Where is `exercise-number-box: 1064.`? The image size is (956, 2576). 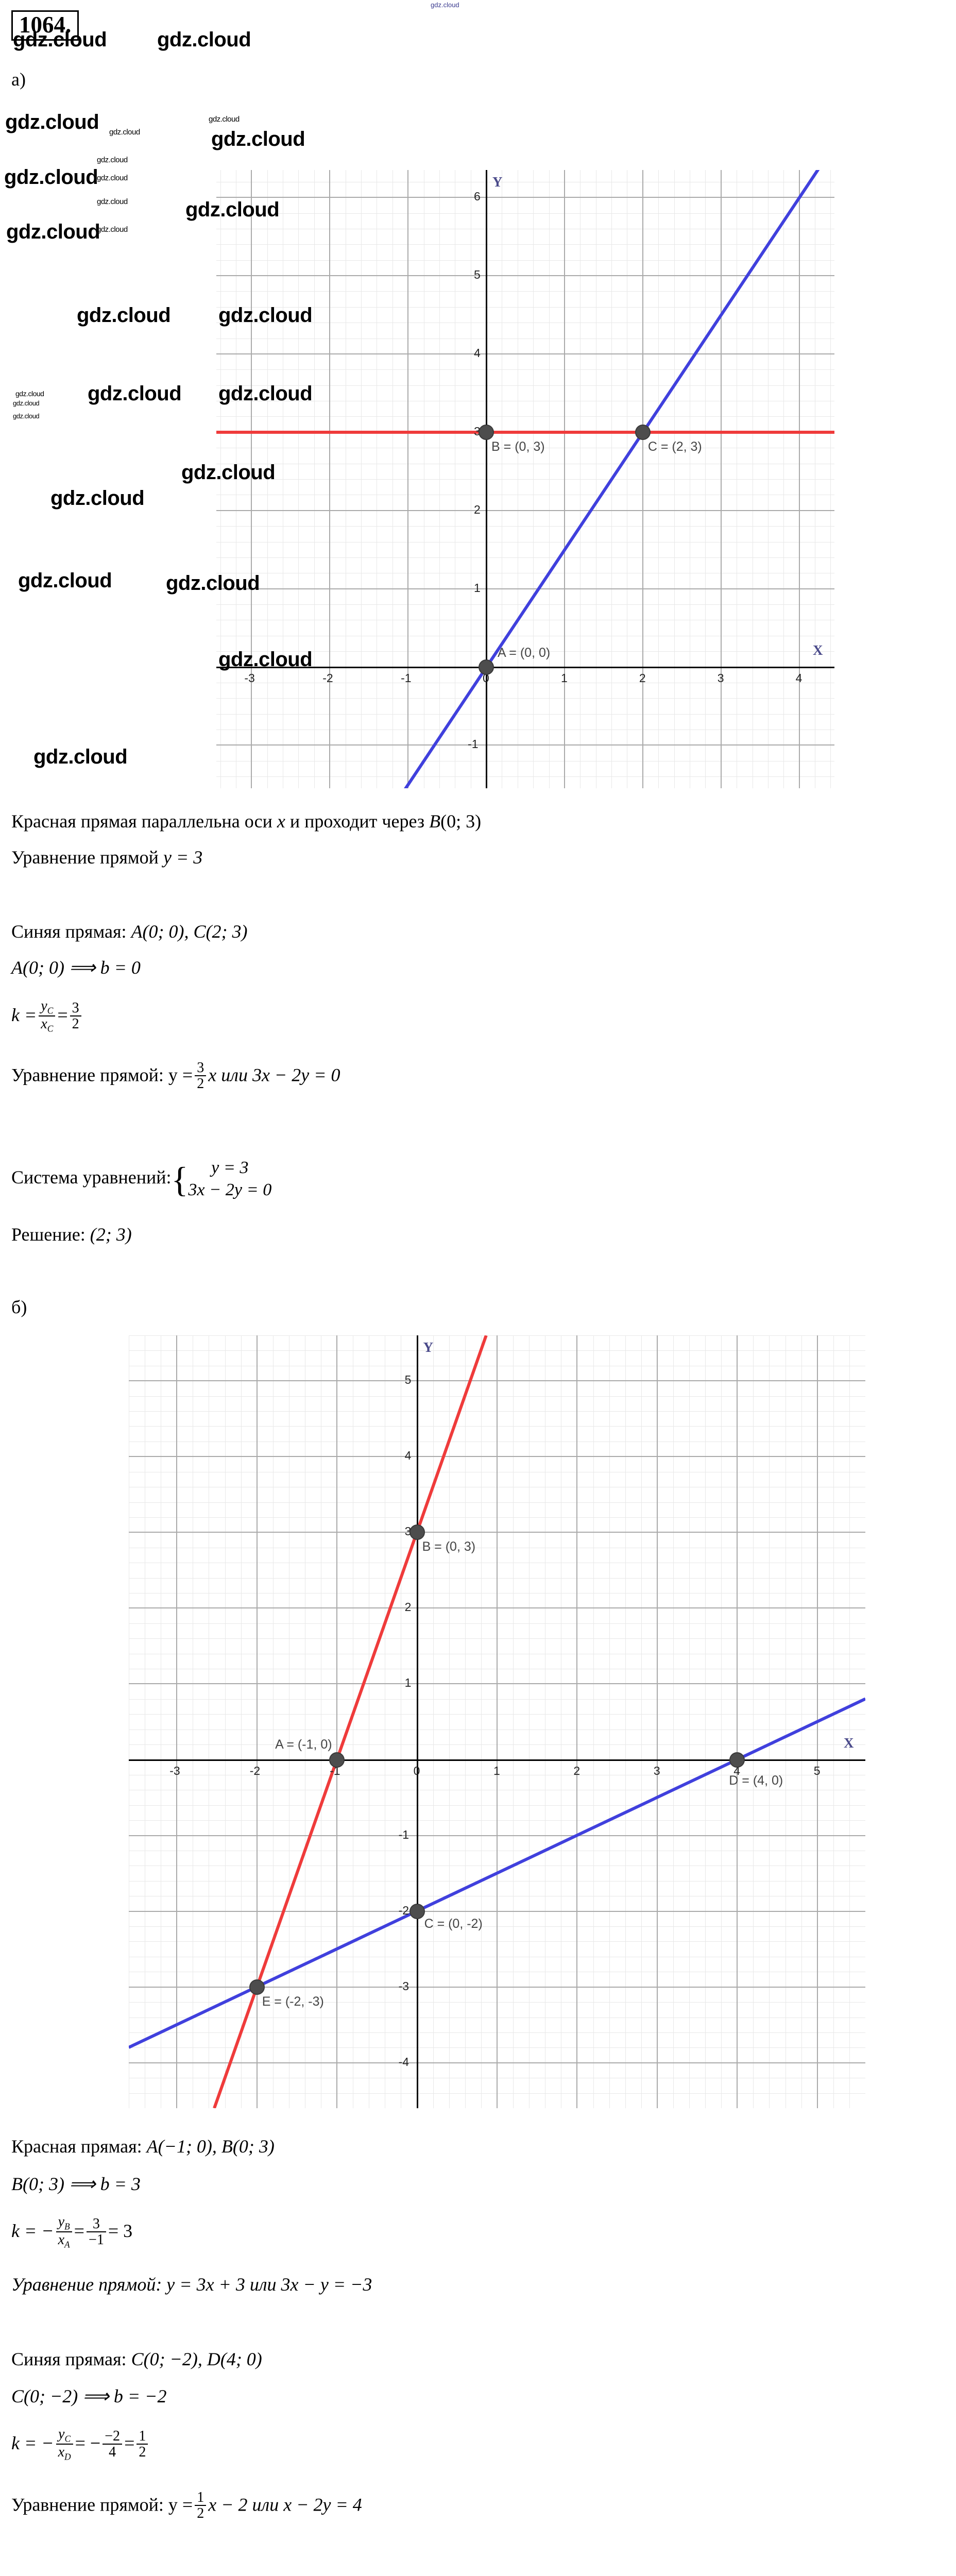 exercise-number-box: 1064. is located at coordinates (45, 25).